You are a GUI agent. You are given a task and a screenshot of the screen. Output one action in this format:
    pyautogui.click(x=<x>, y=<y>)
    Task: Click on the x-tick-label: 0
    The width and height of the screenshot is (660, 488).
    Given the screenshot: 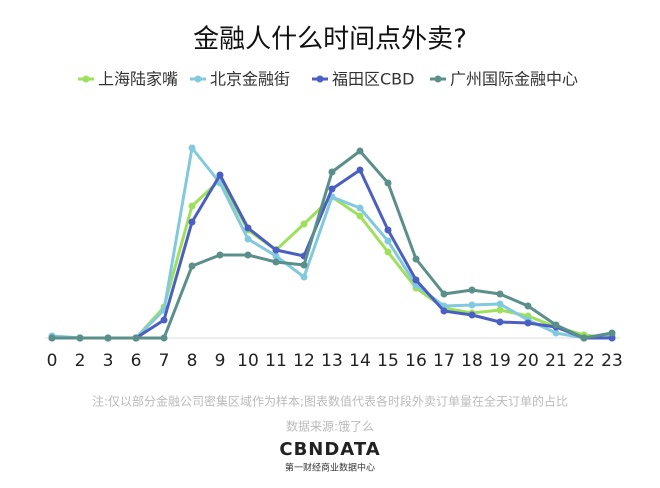 What is the action you would take?
    pyautogui.click(x=52, y=361)
    